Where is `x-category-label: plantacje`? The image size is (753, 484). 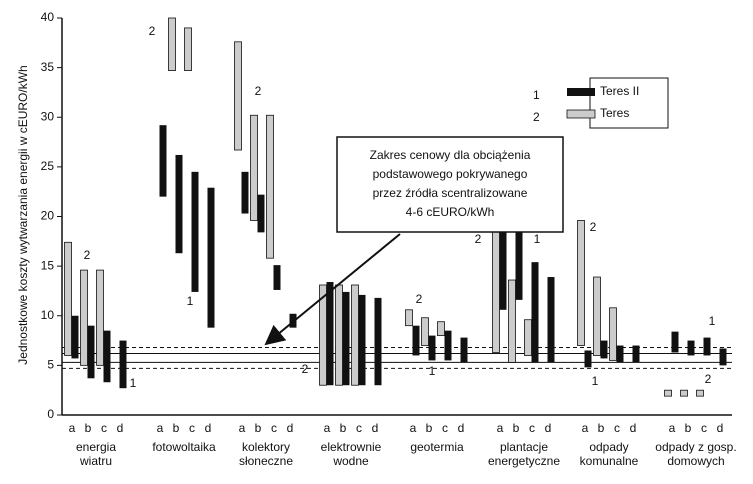 x-category-label: plantacje is located at coordinates (524, 447).